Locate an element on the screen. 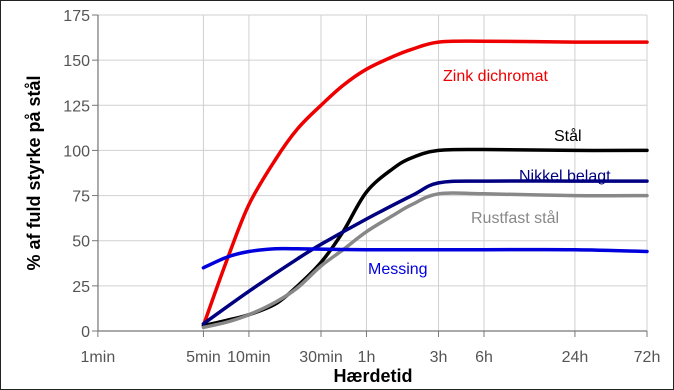 The height and width of the screenshot is (390, 674). y-tick-label: 75 is located at coordinates (81, 197).